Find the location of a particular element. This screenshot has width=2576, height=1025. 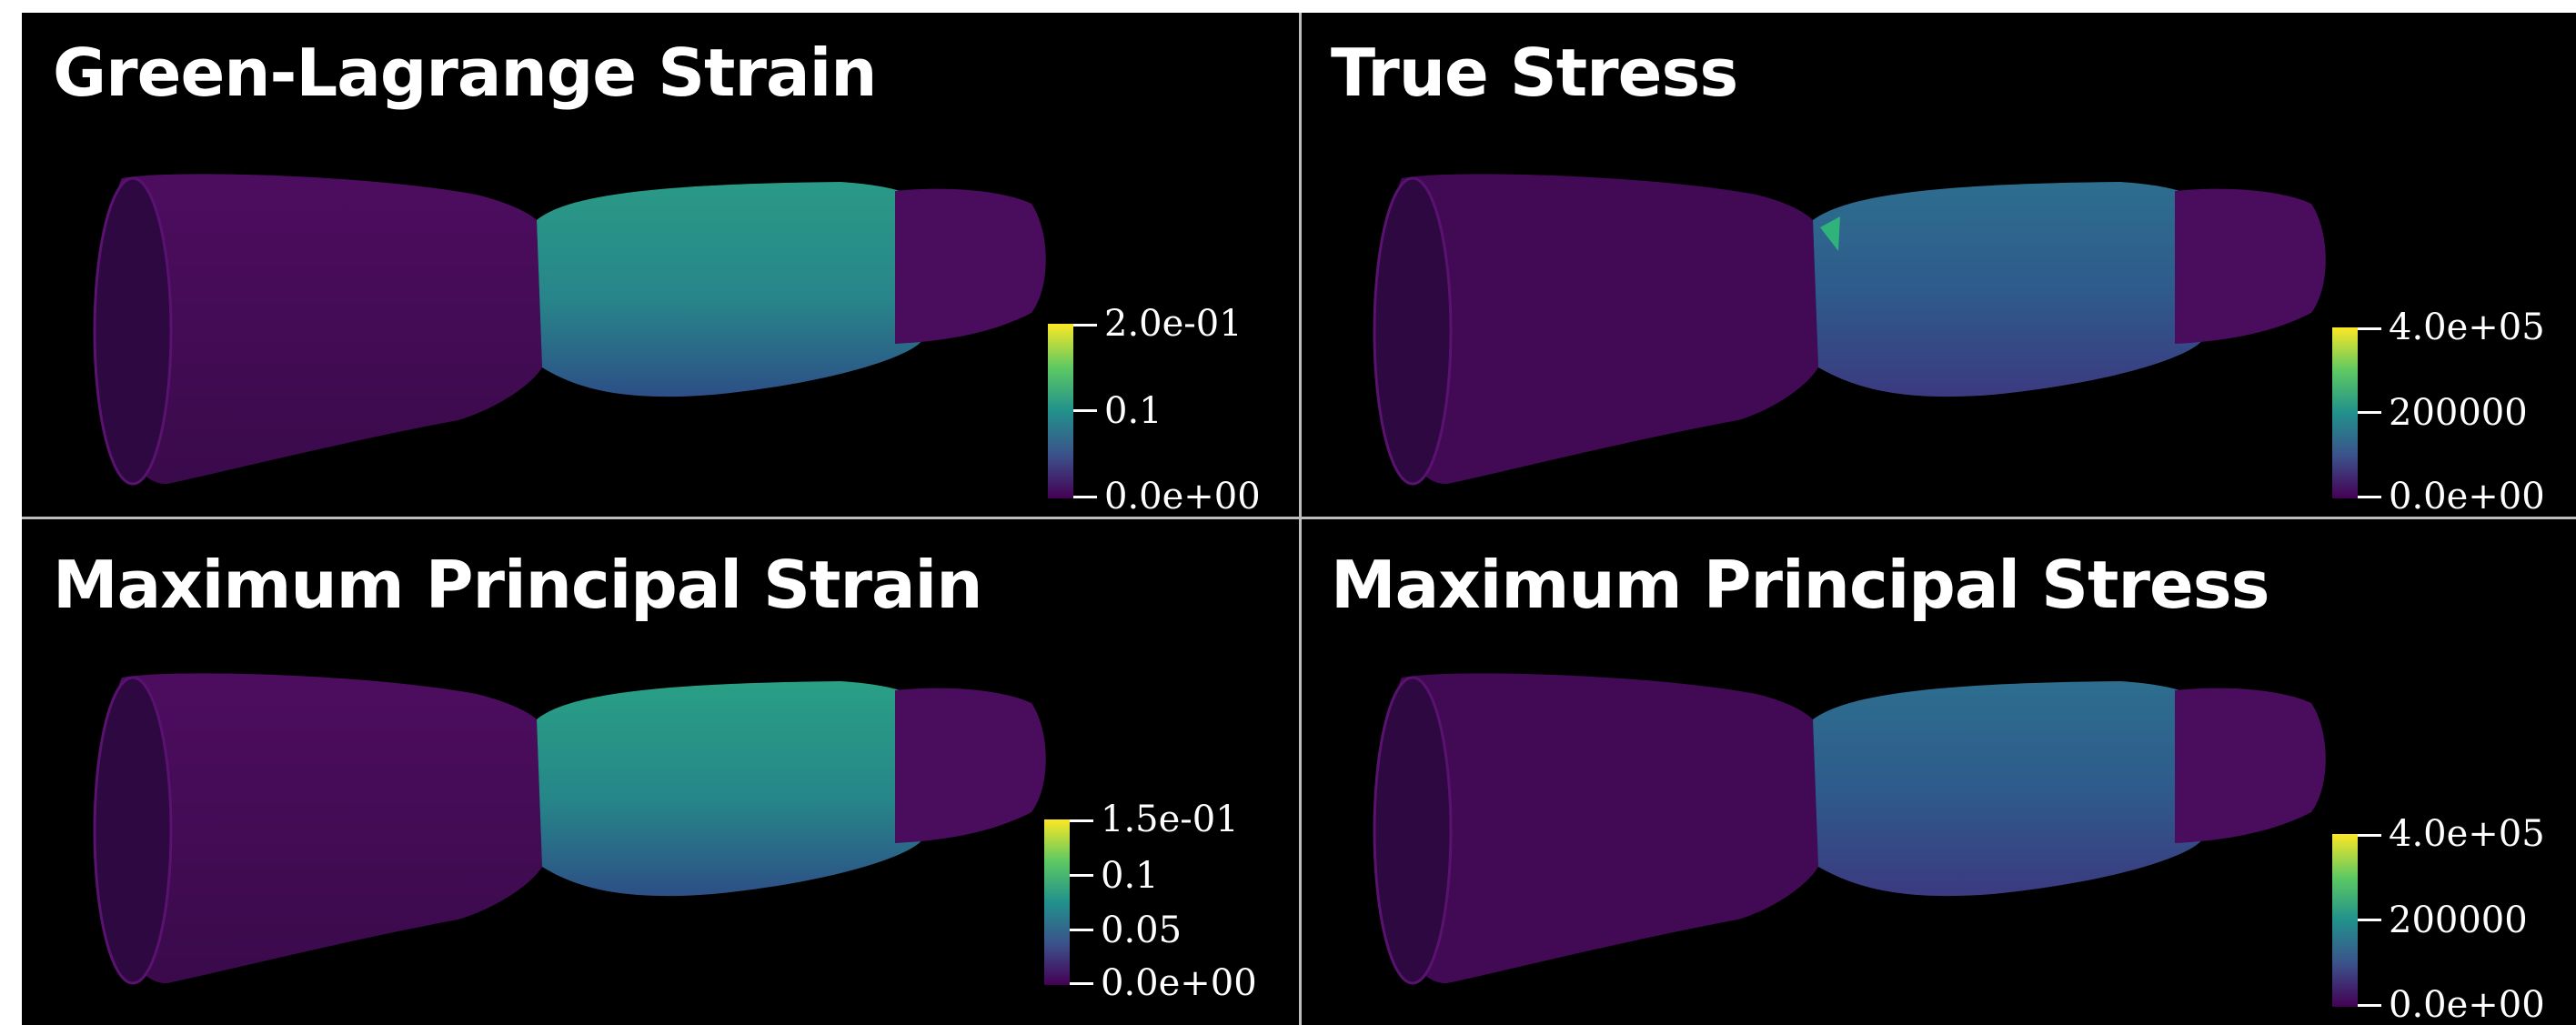

panel-title: Maximum Principal Strain is located at coordinates (517, 585).